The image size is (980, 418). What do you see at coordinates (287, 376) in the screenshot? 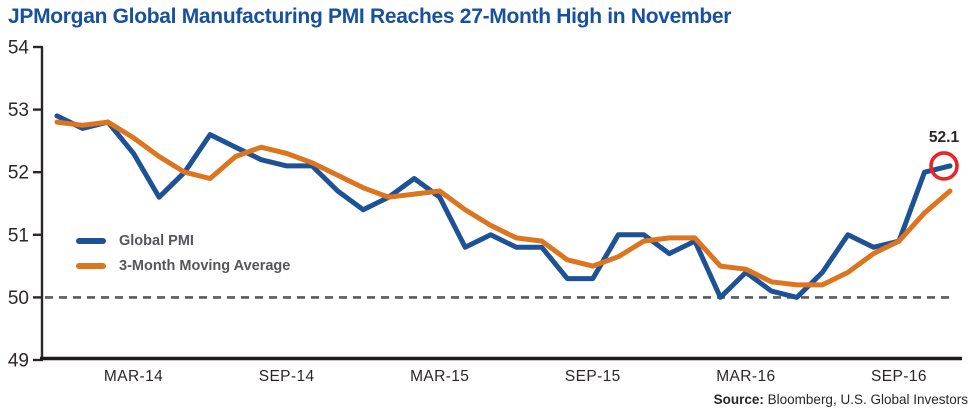
I see `x-axis-label: SEP-14` at bounding box center [287, 376].